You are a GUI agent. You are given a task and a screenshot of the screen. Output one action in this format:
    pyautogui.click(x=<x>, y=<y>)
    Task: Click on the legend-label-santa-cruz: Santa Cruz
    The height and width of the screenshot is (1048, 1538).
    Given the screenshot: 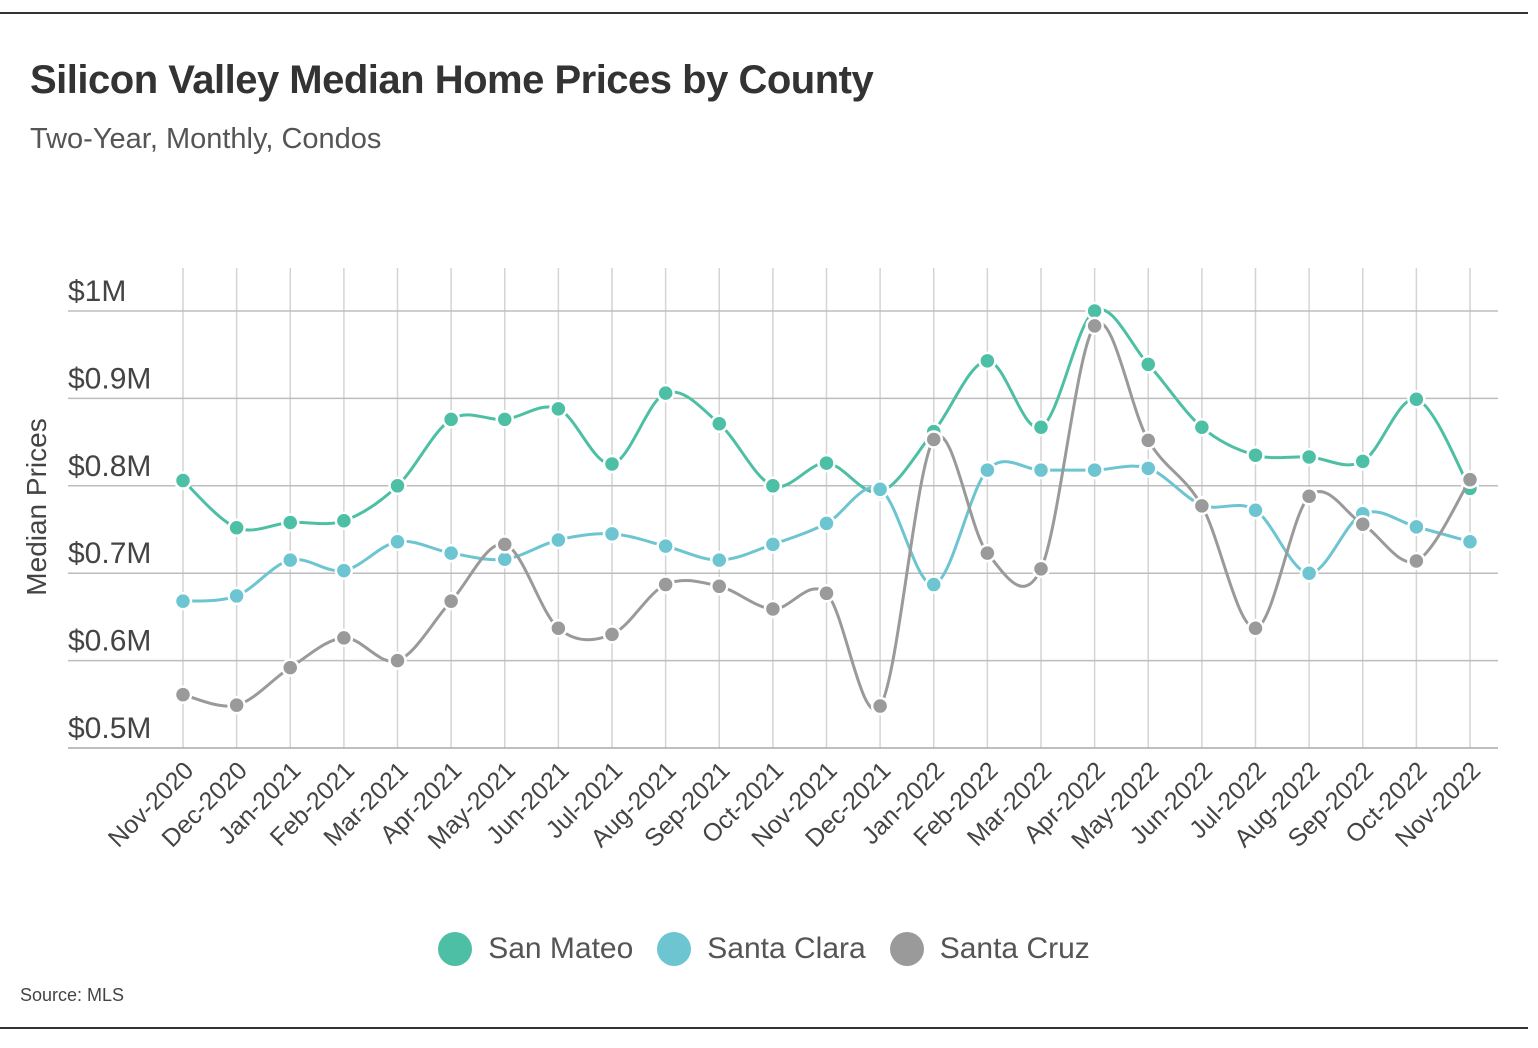 What is the action you would take?
    pyautogui.click(x=1014, y=948)
    